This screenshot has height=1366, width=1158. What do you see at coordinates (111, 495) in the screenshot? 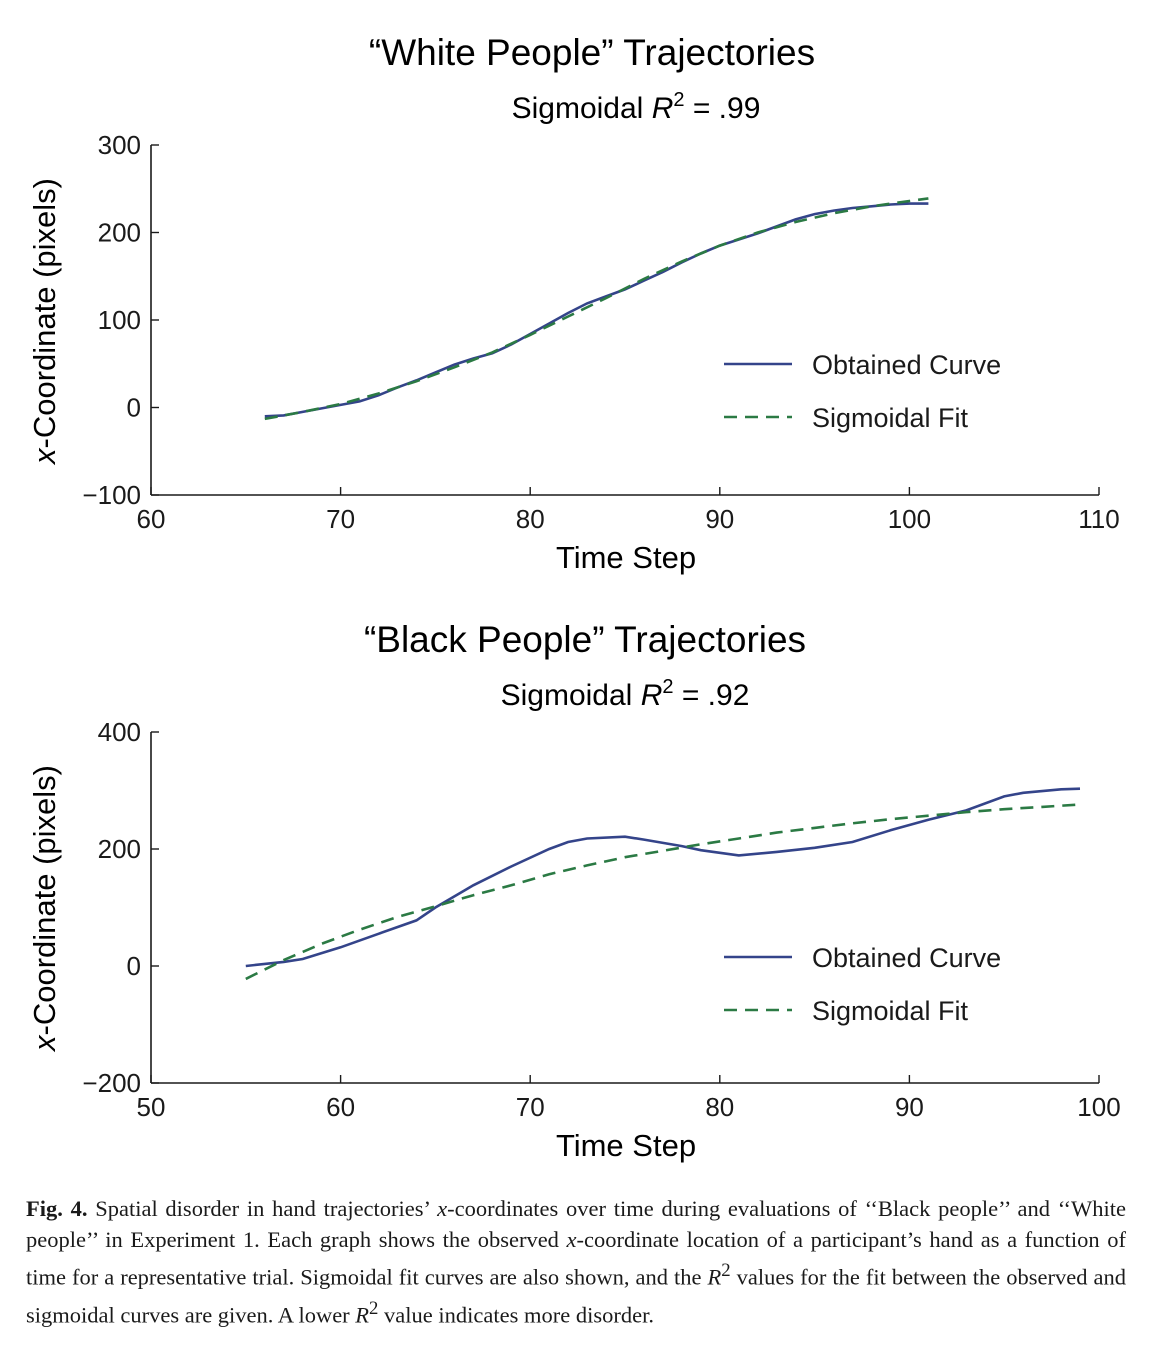
I see `y-tick-label: −100` at bounding box center [111, 495].